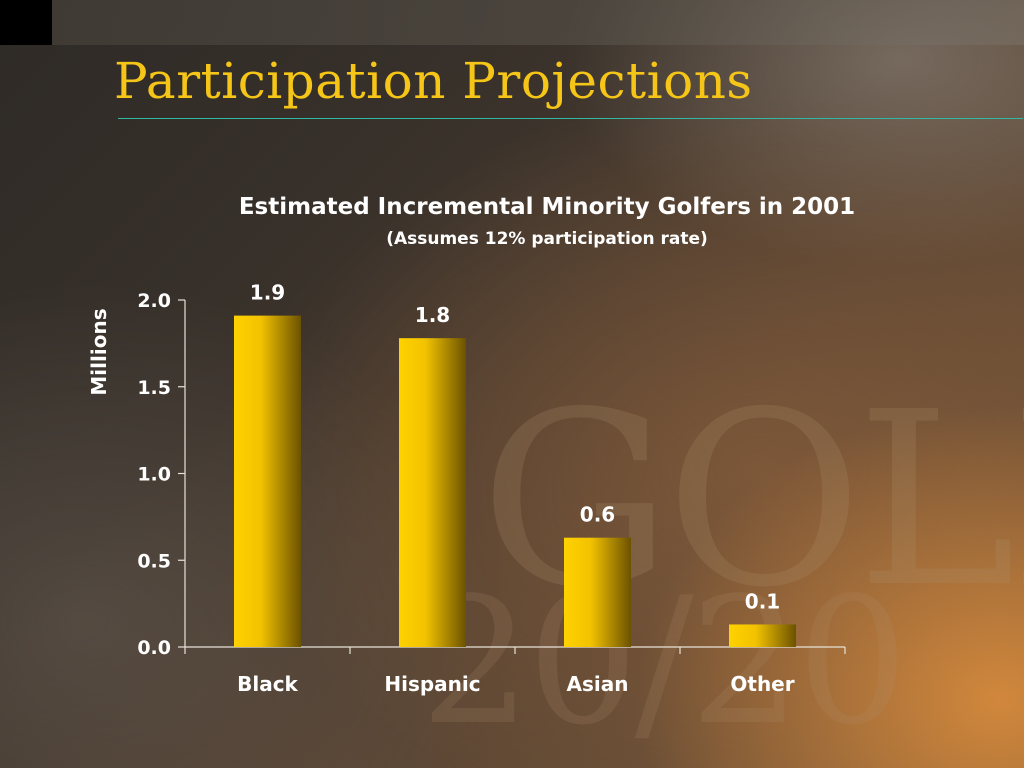  Describe the element at coordinates (598, 684) in the screenshot. I see `category-label: Asian` at that location.